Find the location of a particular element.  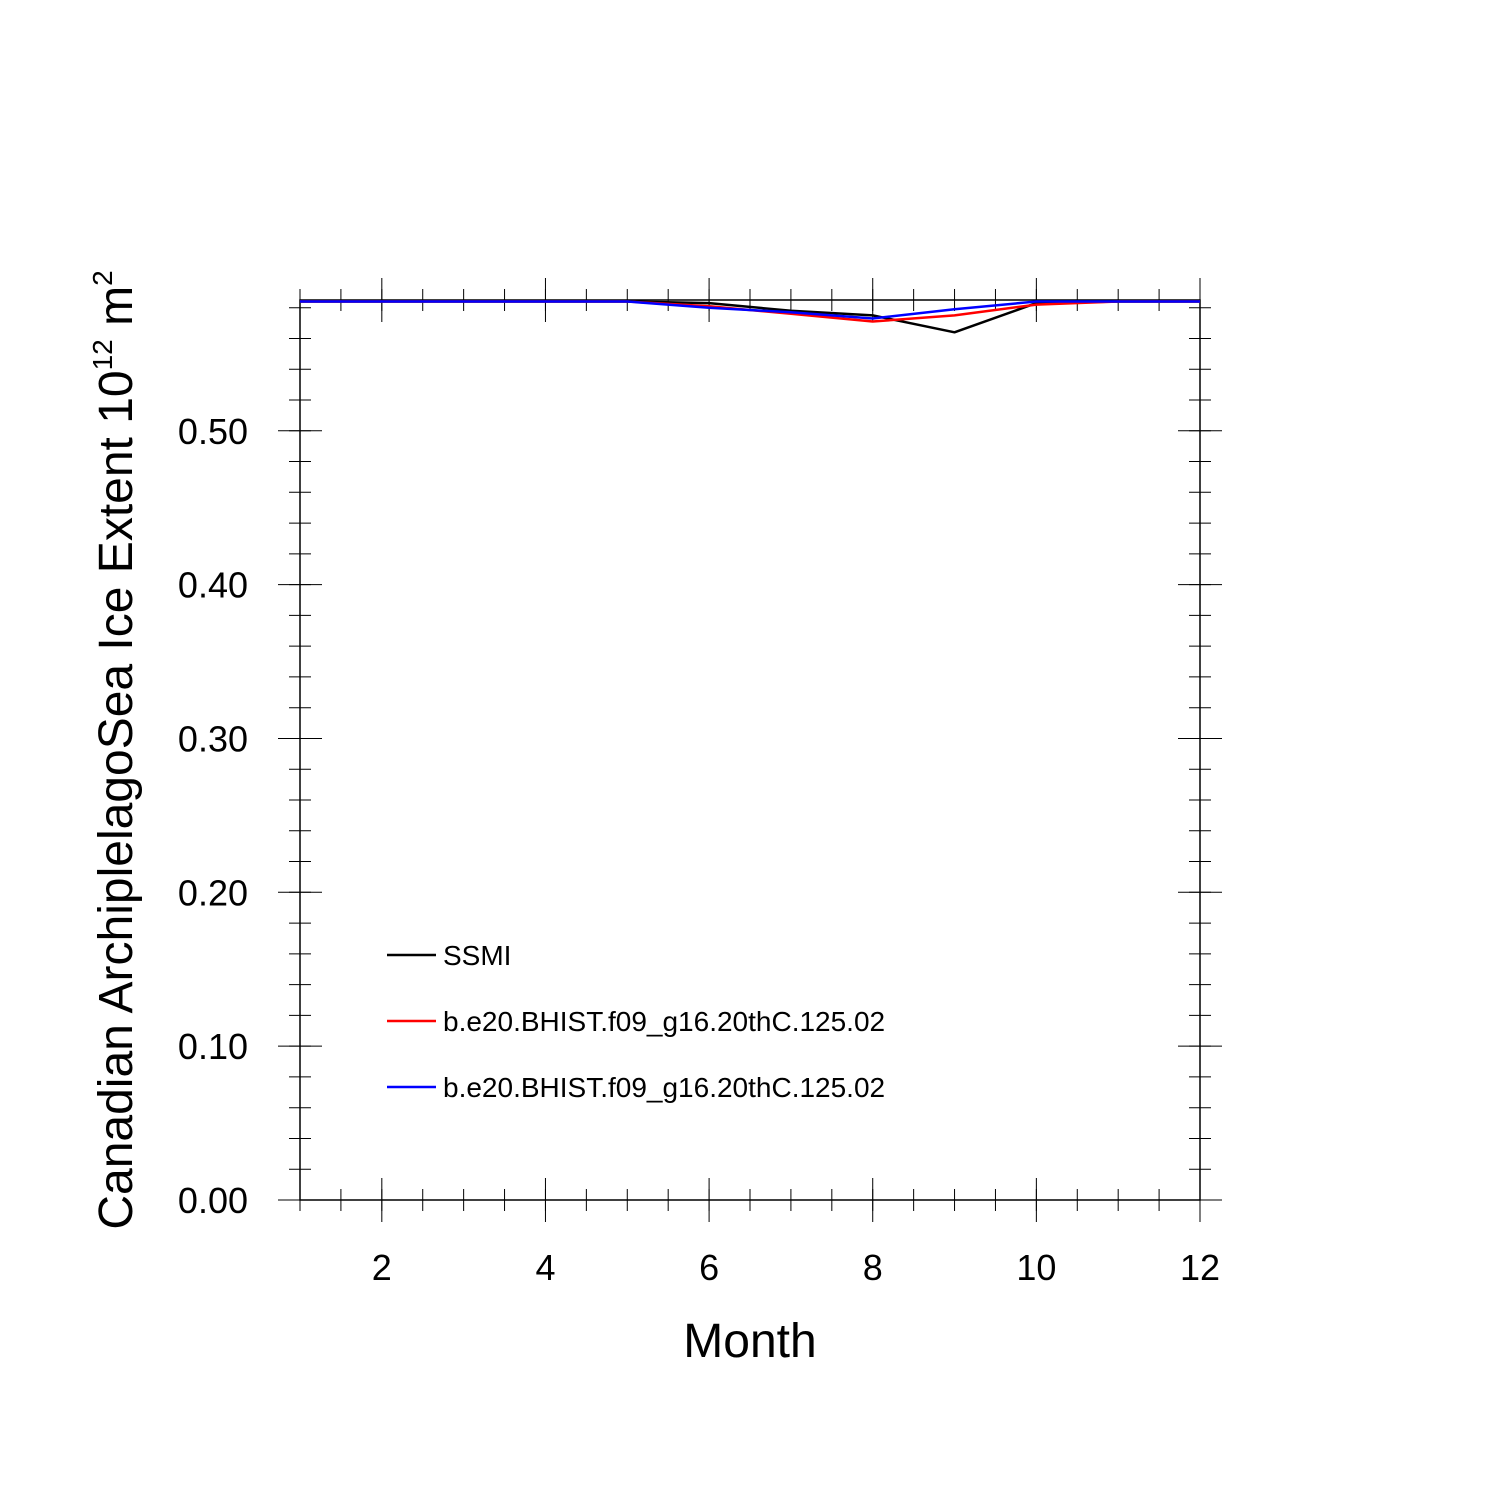

y-tick-labels: 0.00 0.10 0.20 0.30 0.40 0.50 is located at coordinates (213, 816).